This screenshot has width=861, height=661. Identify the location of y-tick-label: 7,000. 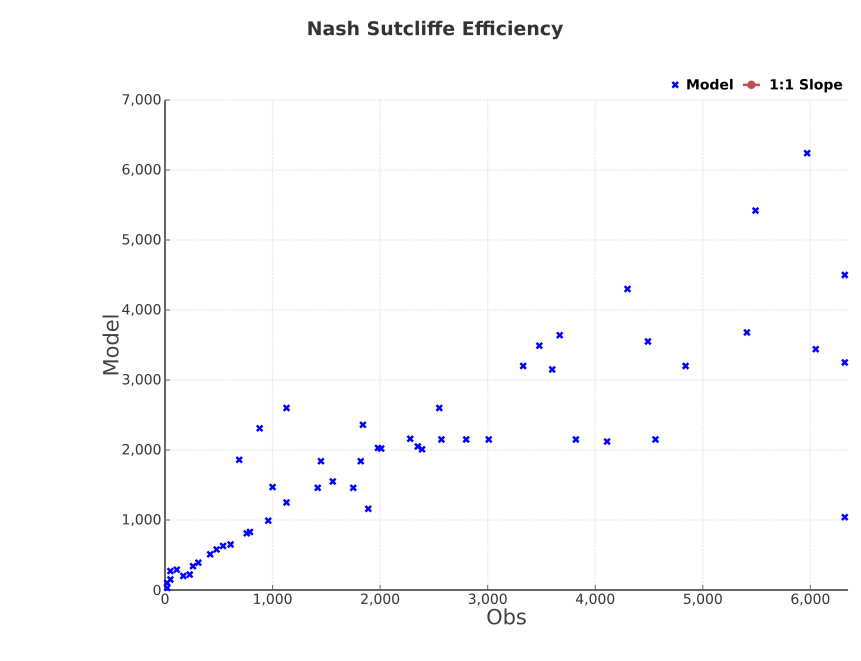
(141, 100).